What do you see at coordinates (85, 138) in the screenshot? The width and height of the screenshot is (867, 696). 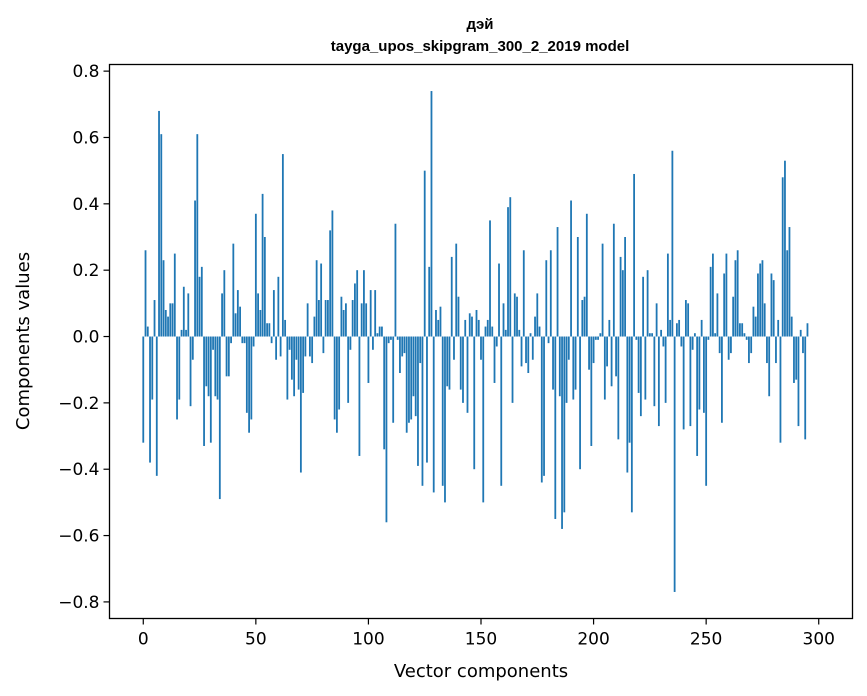 I see `y-tick-label: 0.6` at bounding box center [85, 138].